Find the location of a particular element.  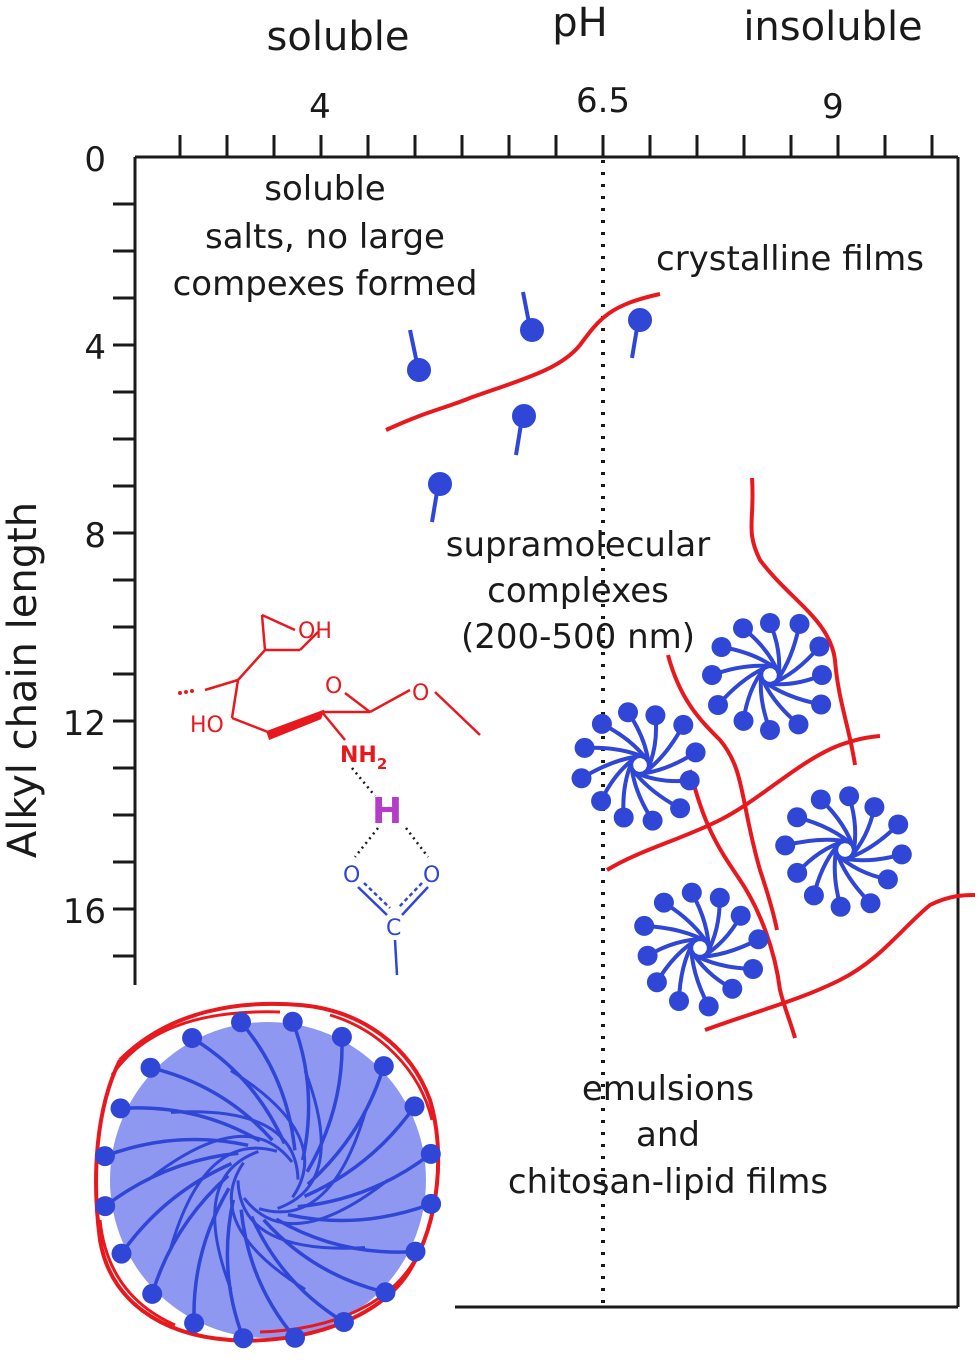

crystalline-films-label: crystalline films is located at coordinates (790, 259).